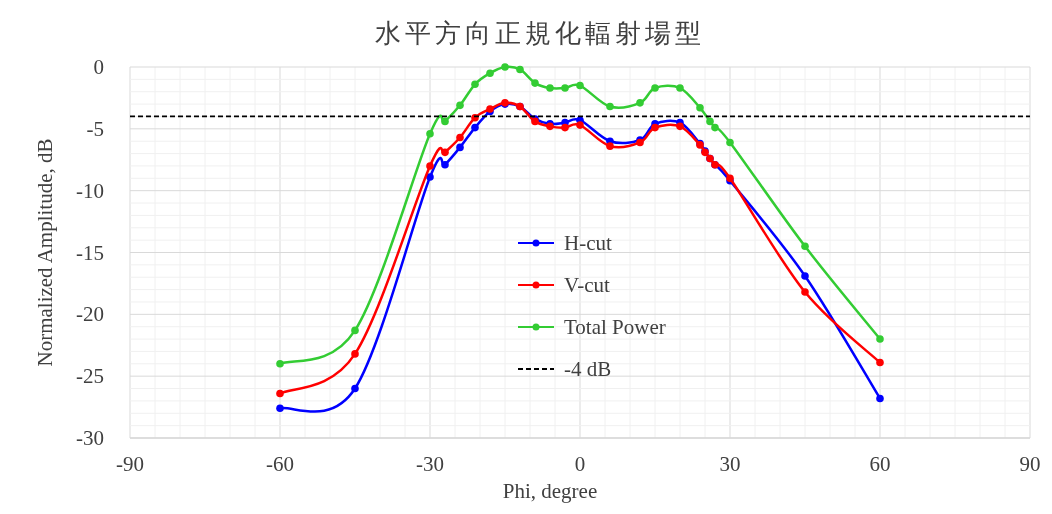  What do you see at coordinates (90, 252) in the screenshot?
I see `y-tick-label: -15` at bounding box center [90, 252].